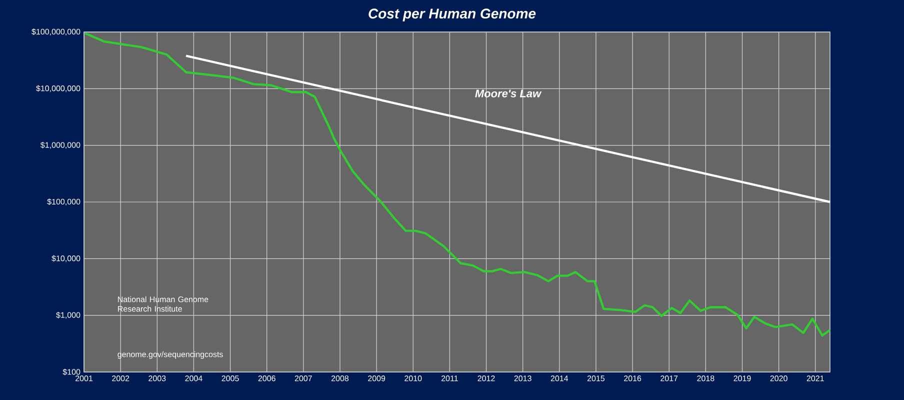 This screenshot has height=400, width=904. Describe the element at coordinates (58, 88) in the screenshot. I see `y-tick-label: $10,000,000` at that location.